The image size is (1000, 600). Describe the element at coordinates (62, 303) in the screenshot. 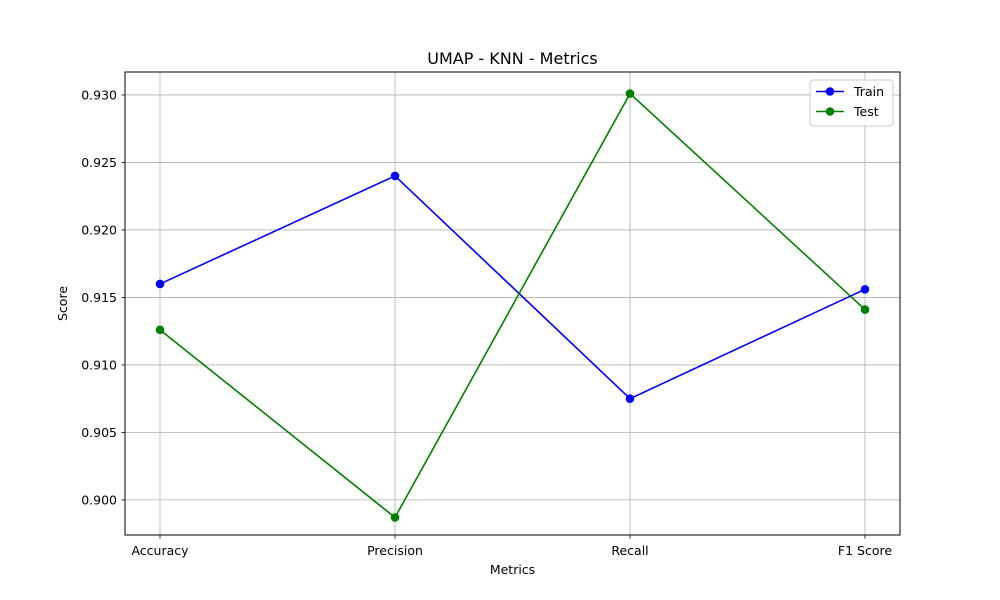

I see `y-axis-label: Score` at that location.